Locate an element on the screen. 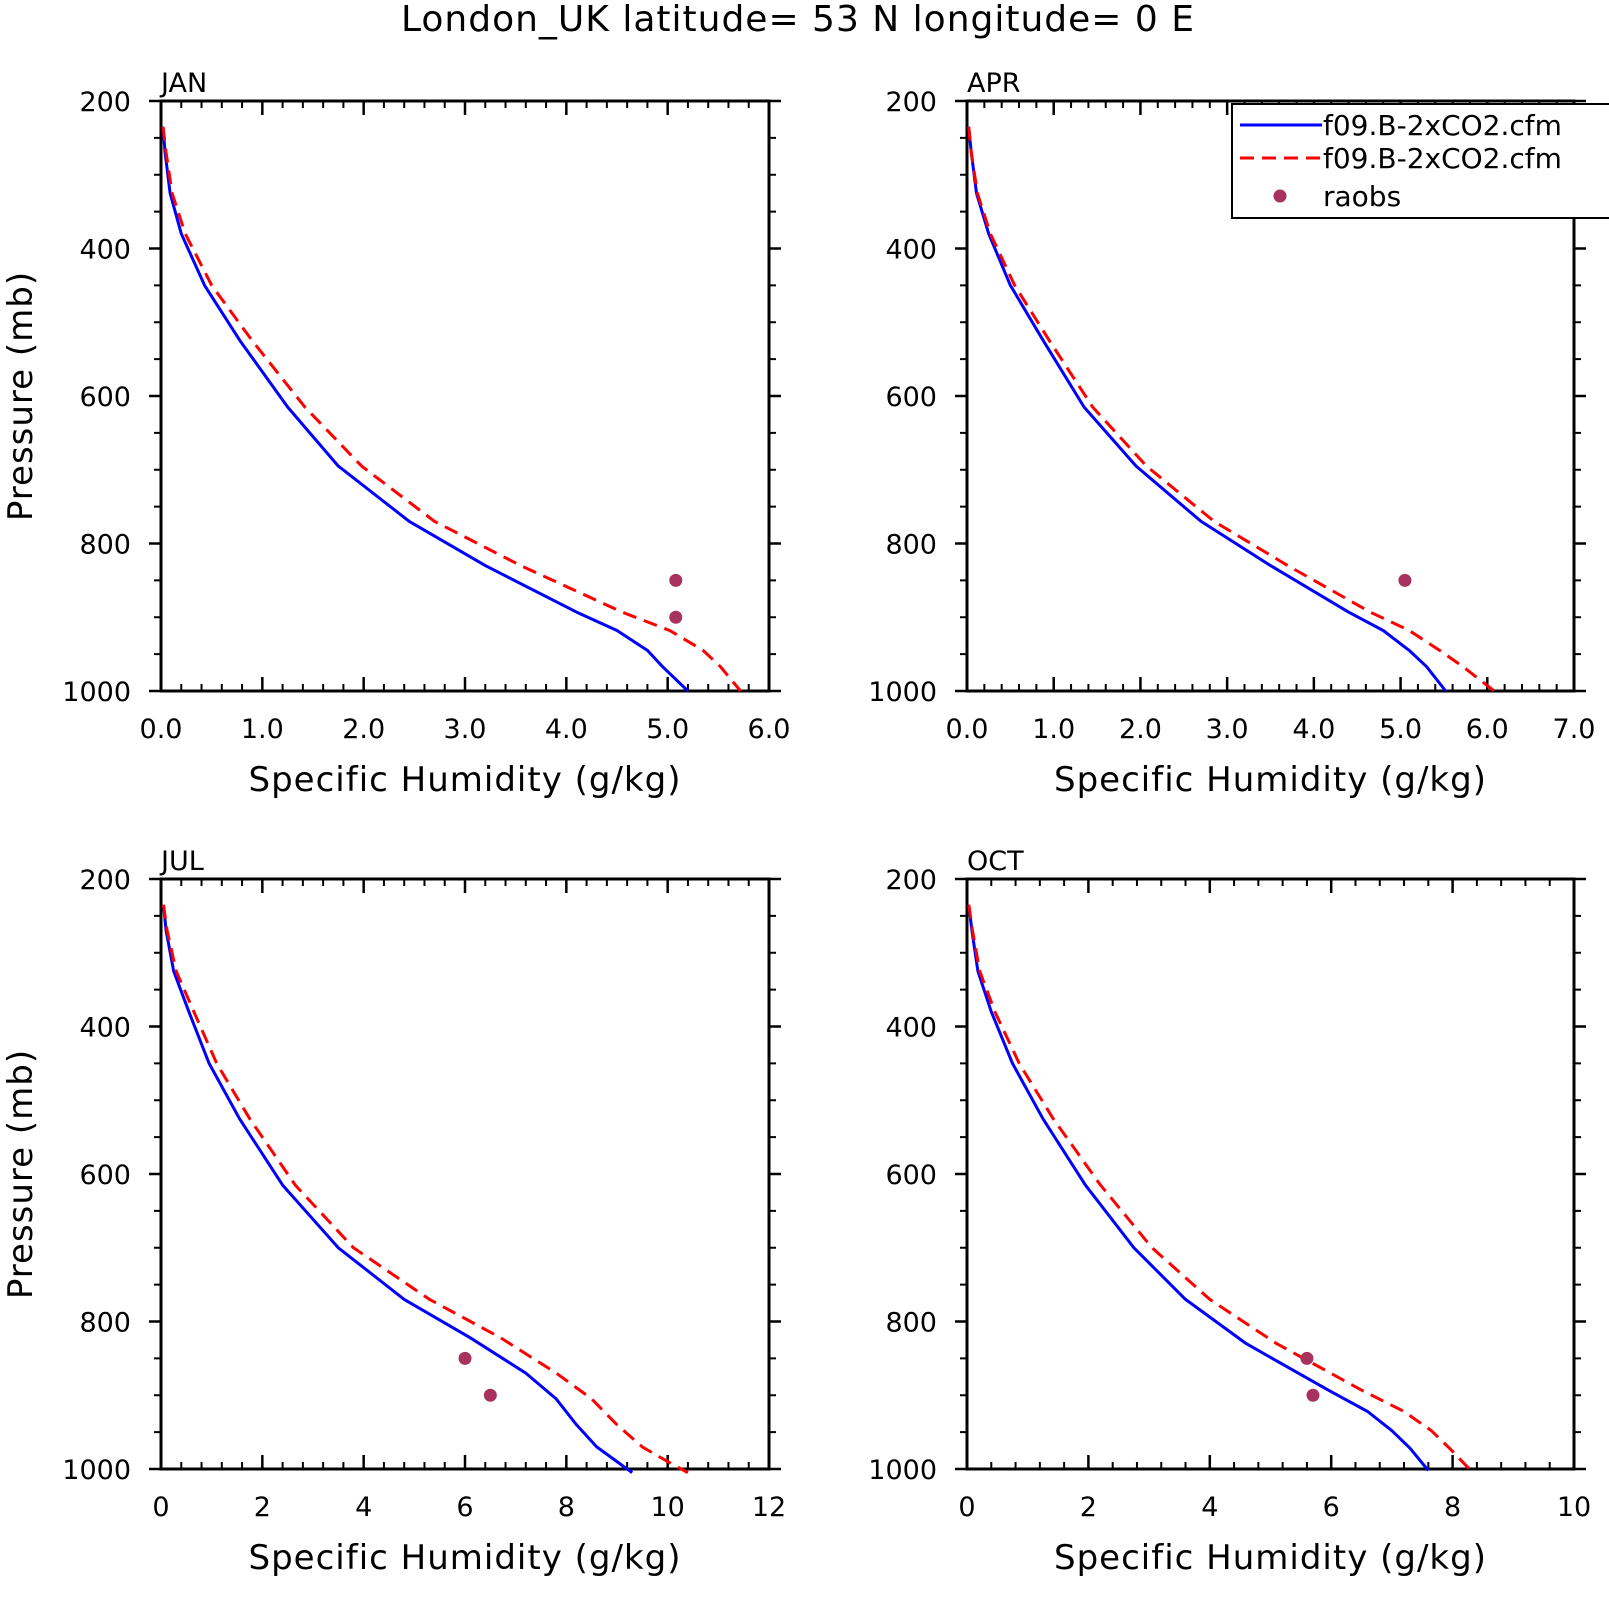  legend-box is located at coordinates (1420, 161).